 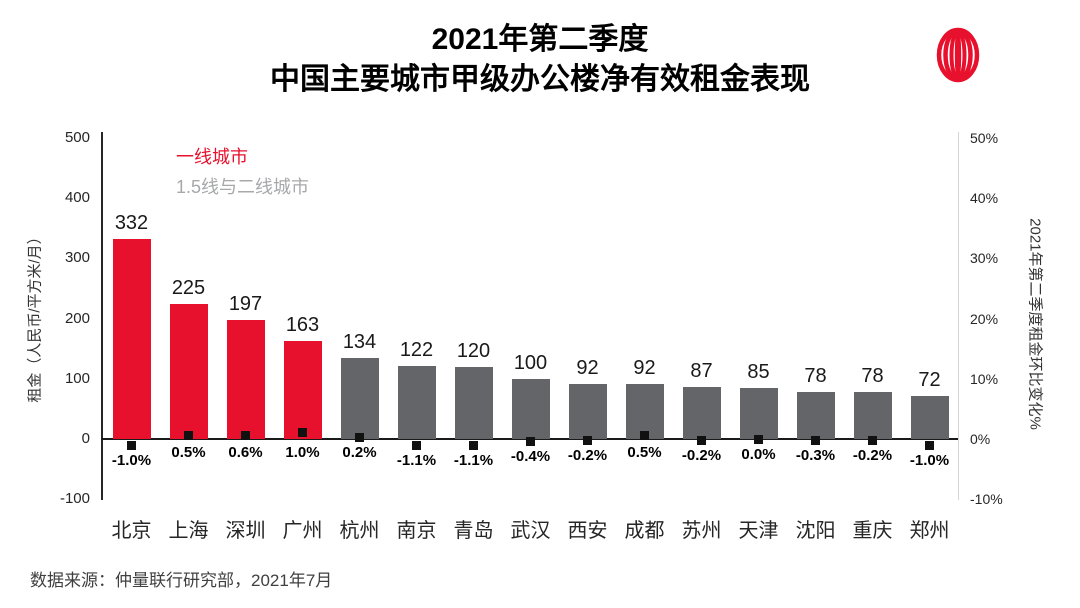 What do you see at coordinates (984, 258) in the screenshot?
I see `right-axis-tick-label: 30%` at bounding box center [984, 258].